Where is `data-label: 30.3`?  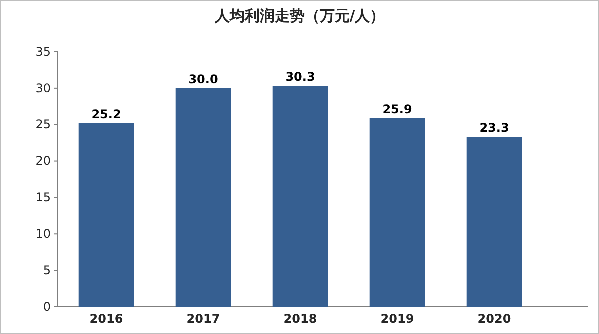
data-label: 30.3 is located at coordinates (301, 77).